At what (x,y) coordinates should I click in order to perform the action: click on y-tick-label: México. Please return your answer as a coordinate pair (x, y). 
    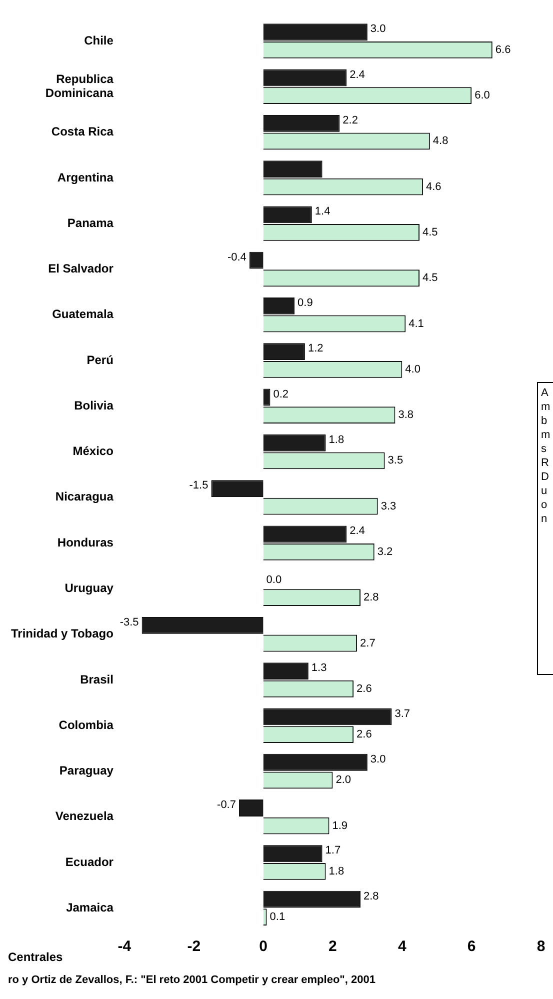
    Looking at the image, I should click on (93, 451).